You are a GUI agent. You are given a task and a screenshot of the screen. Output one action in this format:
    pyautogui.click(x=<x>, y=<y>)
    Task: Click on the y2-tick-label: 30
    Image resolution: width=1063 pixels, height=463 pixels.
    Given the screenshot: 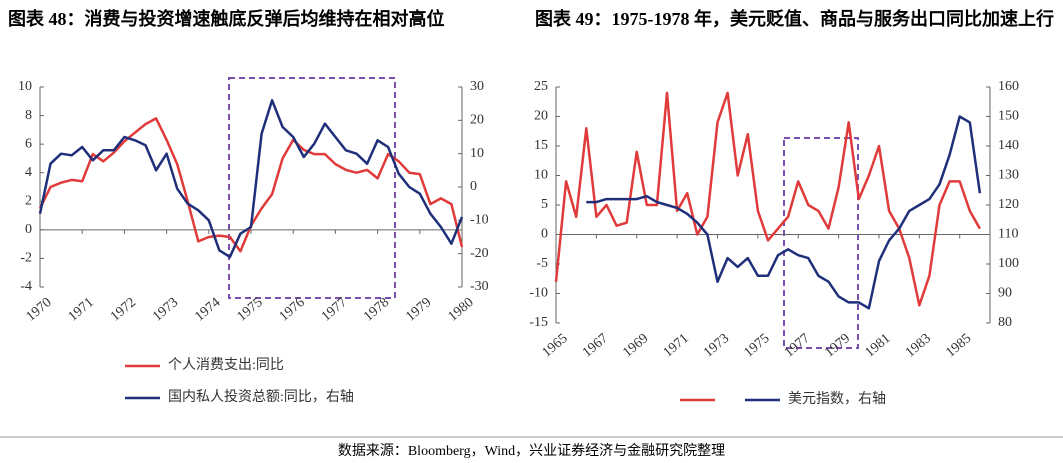 What is the action you would take?
    pyautogui.click(x=477, y=86)
    